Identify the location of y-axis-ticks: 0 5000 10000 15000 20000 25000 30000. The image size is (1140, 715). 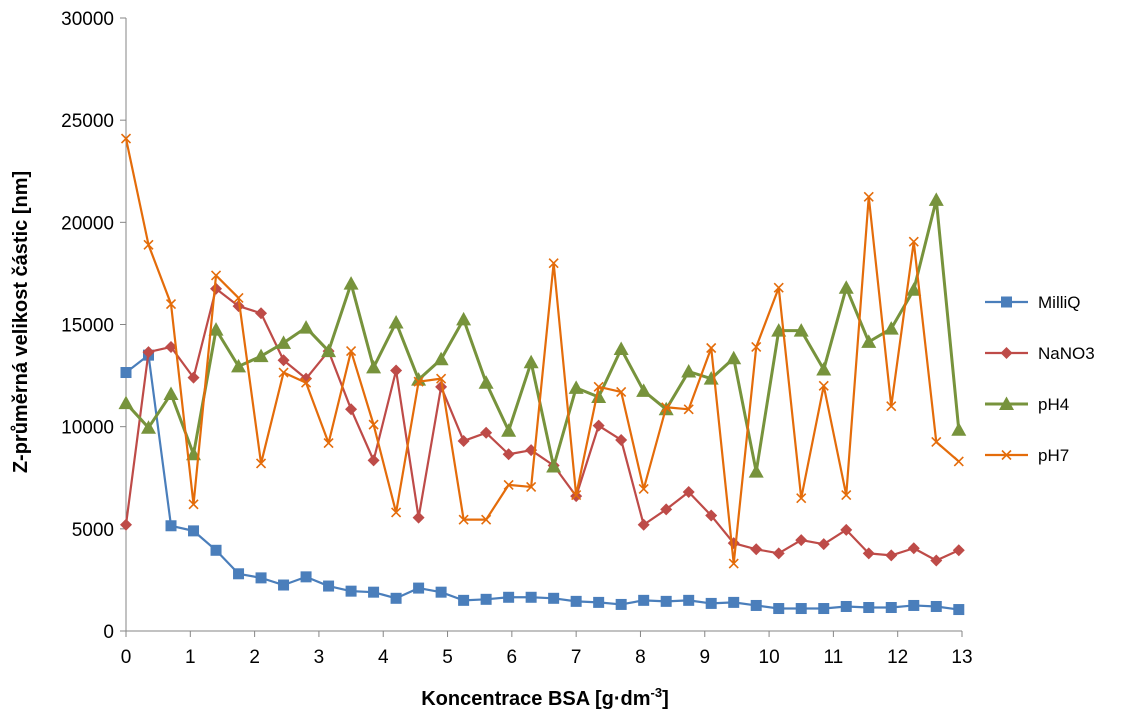
(93, 326).